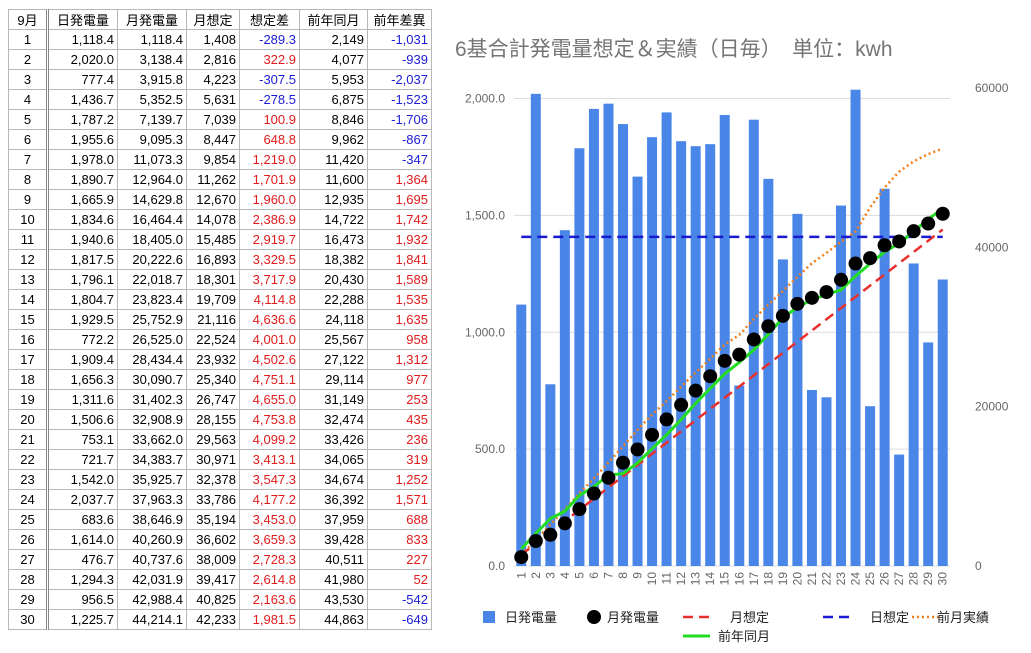 This screenshot has height=653, width=1031. I want to click on cell: 1,252, so click(399, 479).